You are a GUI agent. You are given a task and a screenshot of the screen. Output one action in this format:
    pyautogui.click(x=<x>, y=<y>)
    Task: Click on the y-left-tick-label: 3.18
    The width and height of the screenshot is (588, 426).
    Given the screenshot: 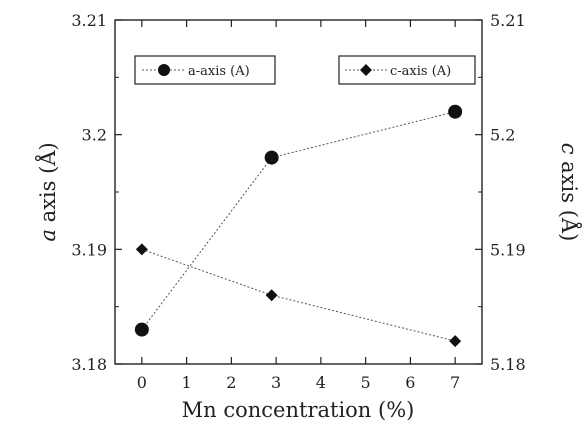 What is the action you would take?
    pyautogui.click(x=89, y=364)
    